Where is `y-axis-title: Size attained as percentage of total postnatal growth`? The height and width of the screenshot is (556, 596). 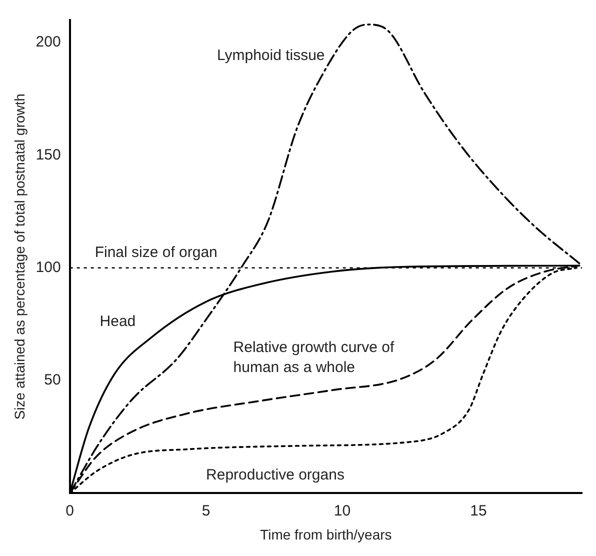 y-axis-title: Size attained as percentage of total postnatal growth is located at coordinates (19, 257).